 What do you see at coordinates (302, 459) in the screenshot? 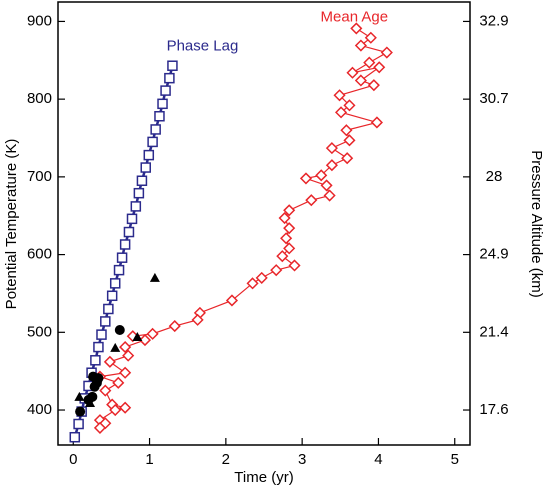
I see `x-tick-label: 3` at bounding box center [302, 459].